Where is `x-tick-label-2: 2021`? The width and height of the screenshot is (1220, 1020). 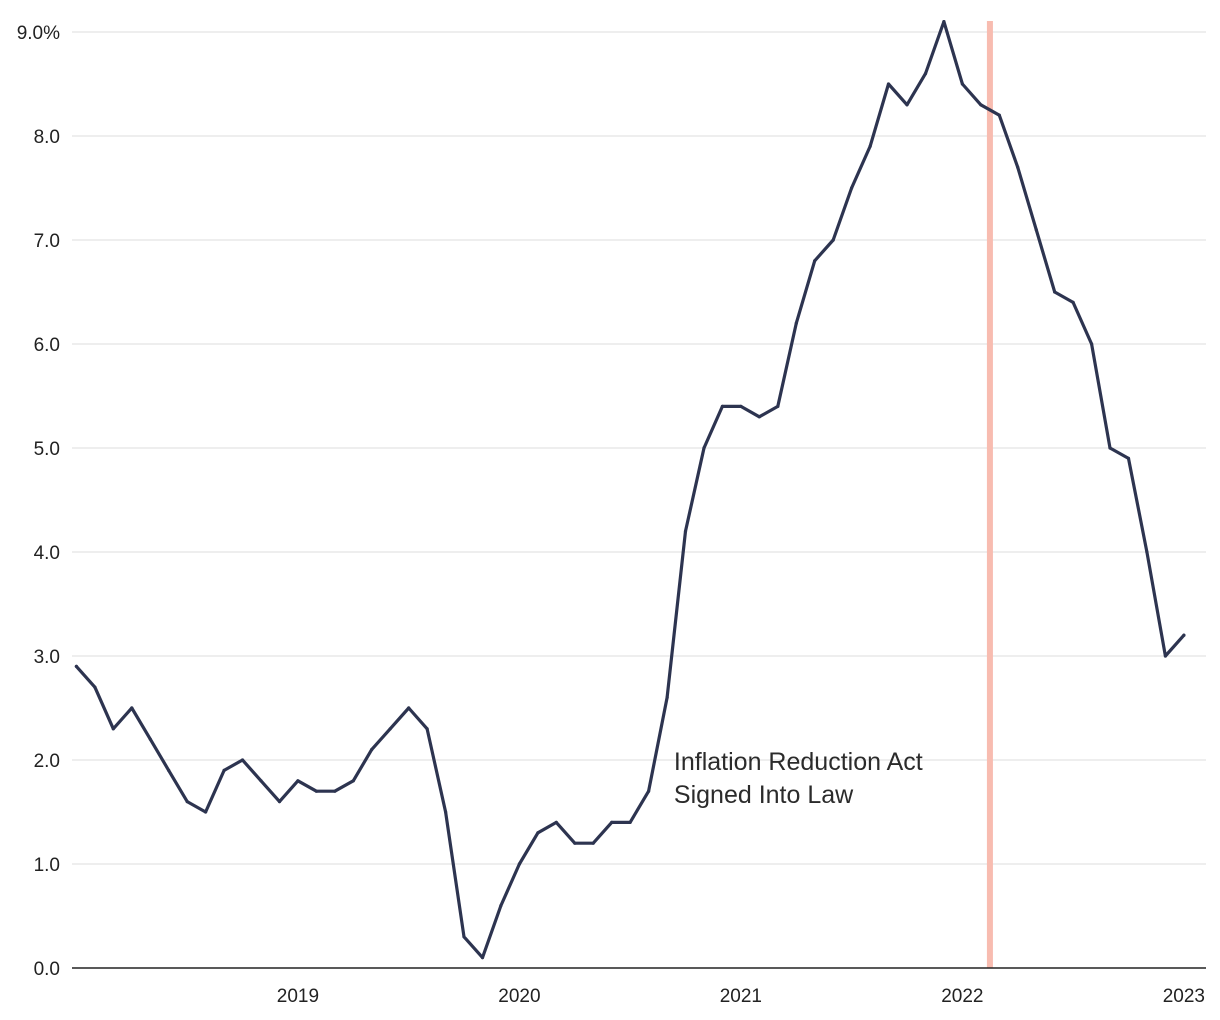
x-tick-label-2: 2021 is located at coordinates (741, 996).